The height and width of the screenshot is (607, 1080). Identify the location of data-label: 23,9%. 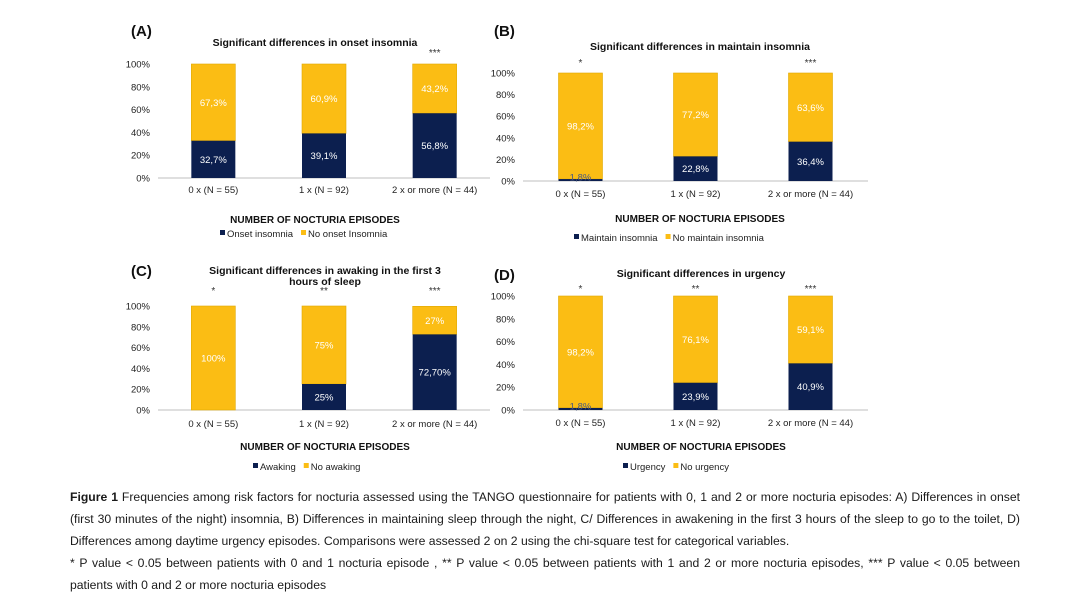
(695, 397).